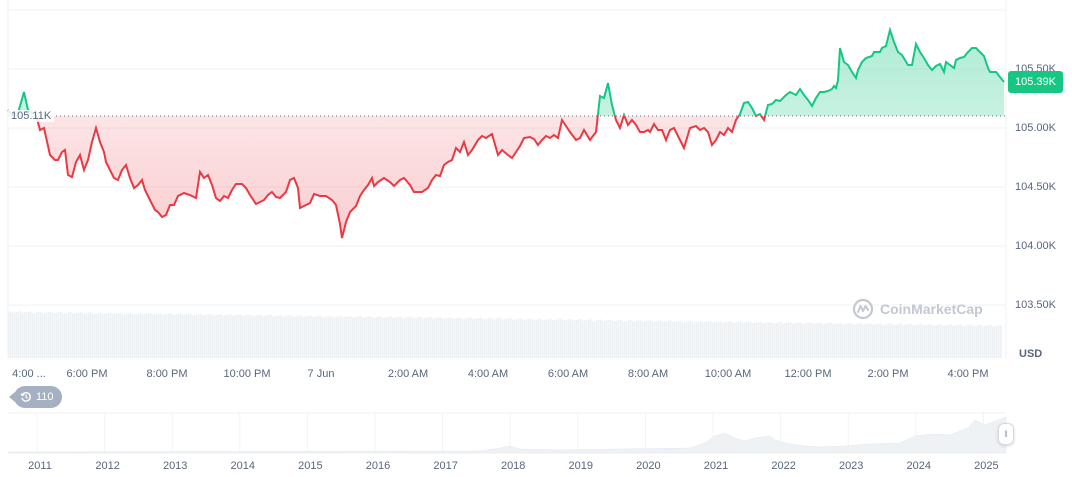 The height and width of the screenshot is (477, 1072). I want to click on navigator-year-tick: 2011, so click(40, 466).